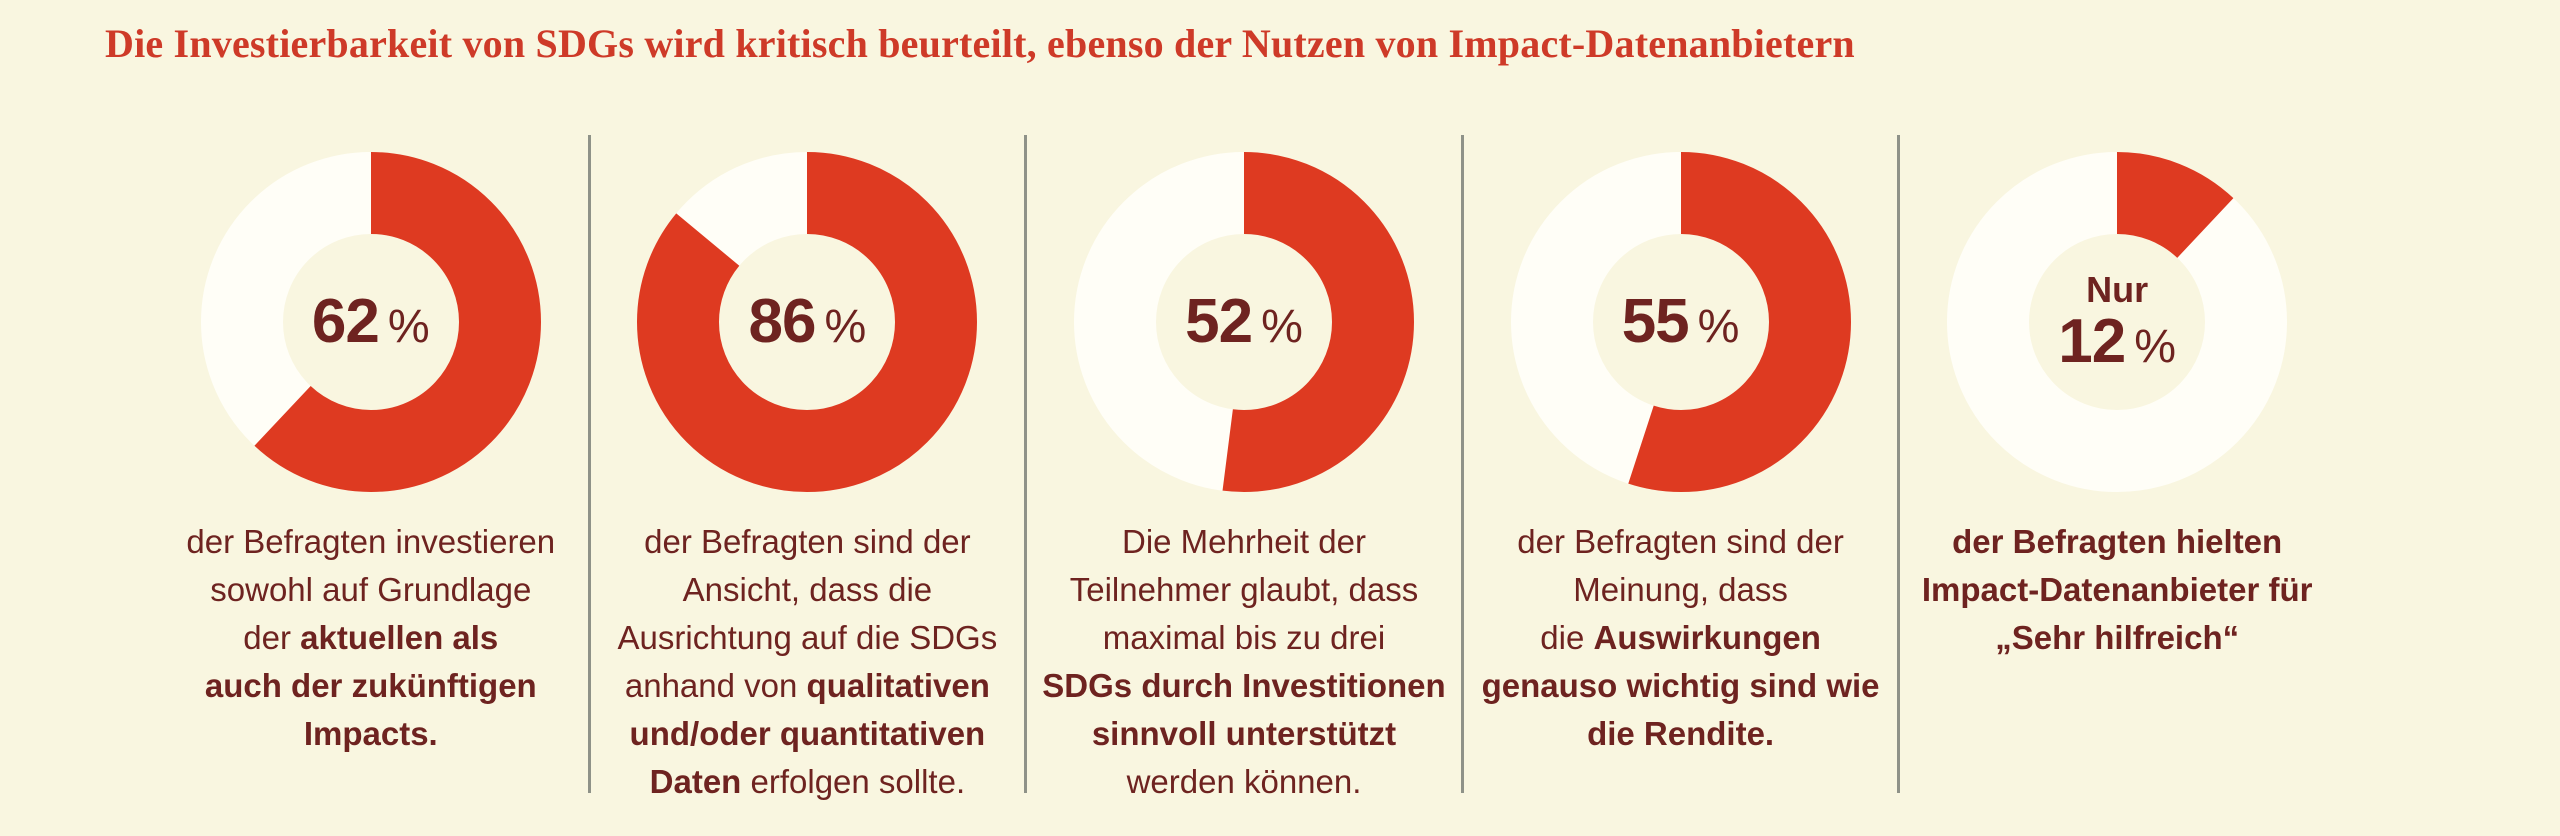  I want to click on description-segment: werden können., so click(1244, 781).